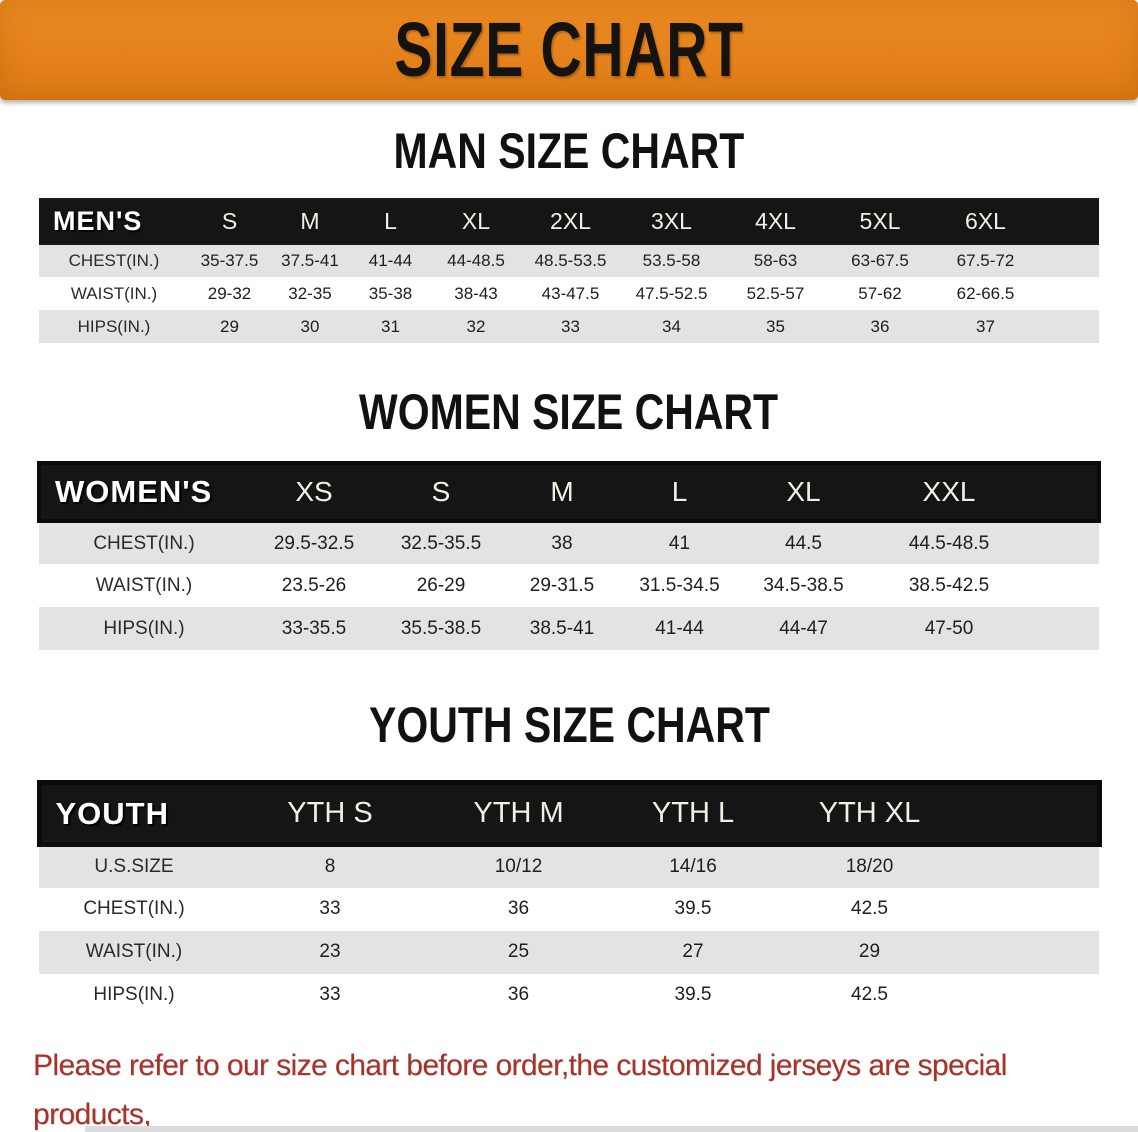 This screenshot has height=1132, width=1138. Describe the element at coordinates (679, 543) in the screenshot. I see `cell: 41` at that location.